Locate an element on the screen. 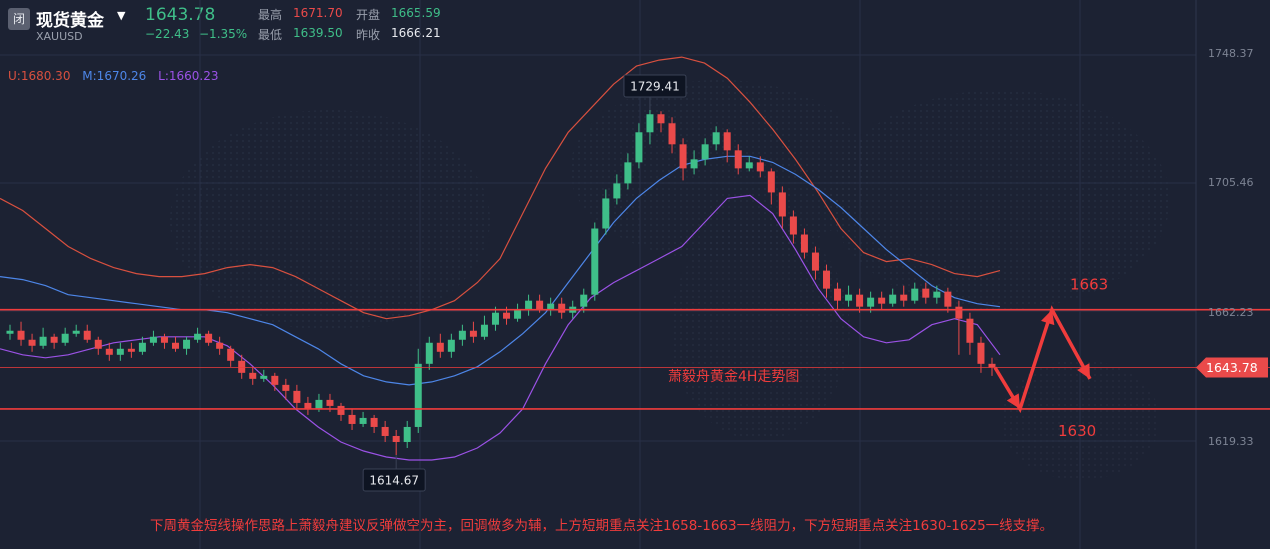  low-marker: 1614.67 is located at coordinates (394, 481).